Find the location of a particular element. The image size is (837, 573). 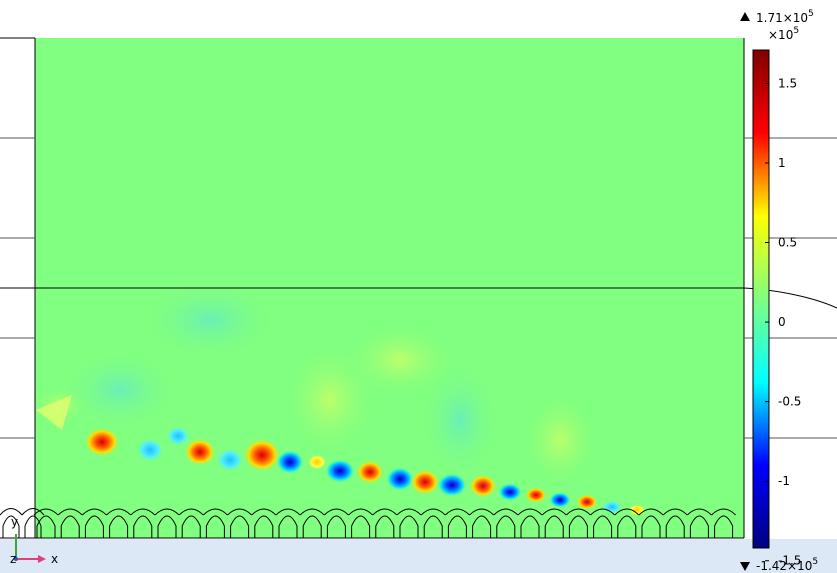

colorbar-ticks: 1.5 1 0.5 0 -0.5 -1 -1.5 is located at coordinates (783, 322).